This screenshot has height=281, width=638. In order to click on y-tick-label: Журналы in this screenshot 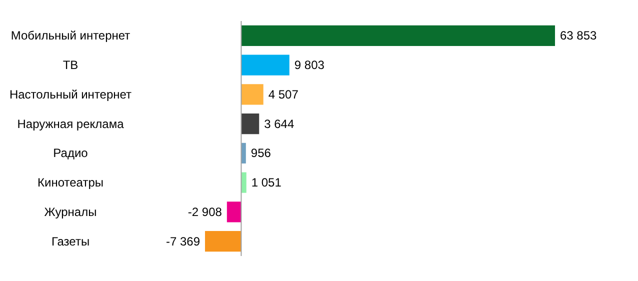, I will do `click(70, 211)`.